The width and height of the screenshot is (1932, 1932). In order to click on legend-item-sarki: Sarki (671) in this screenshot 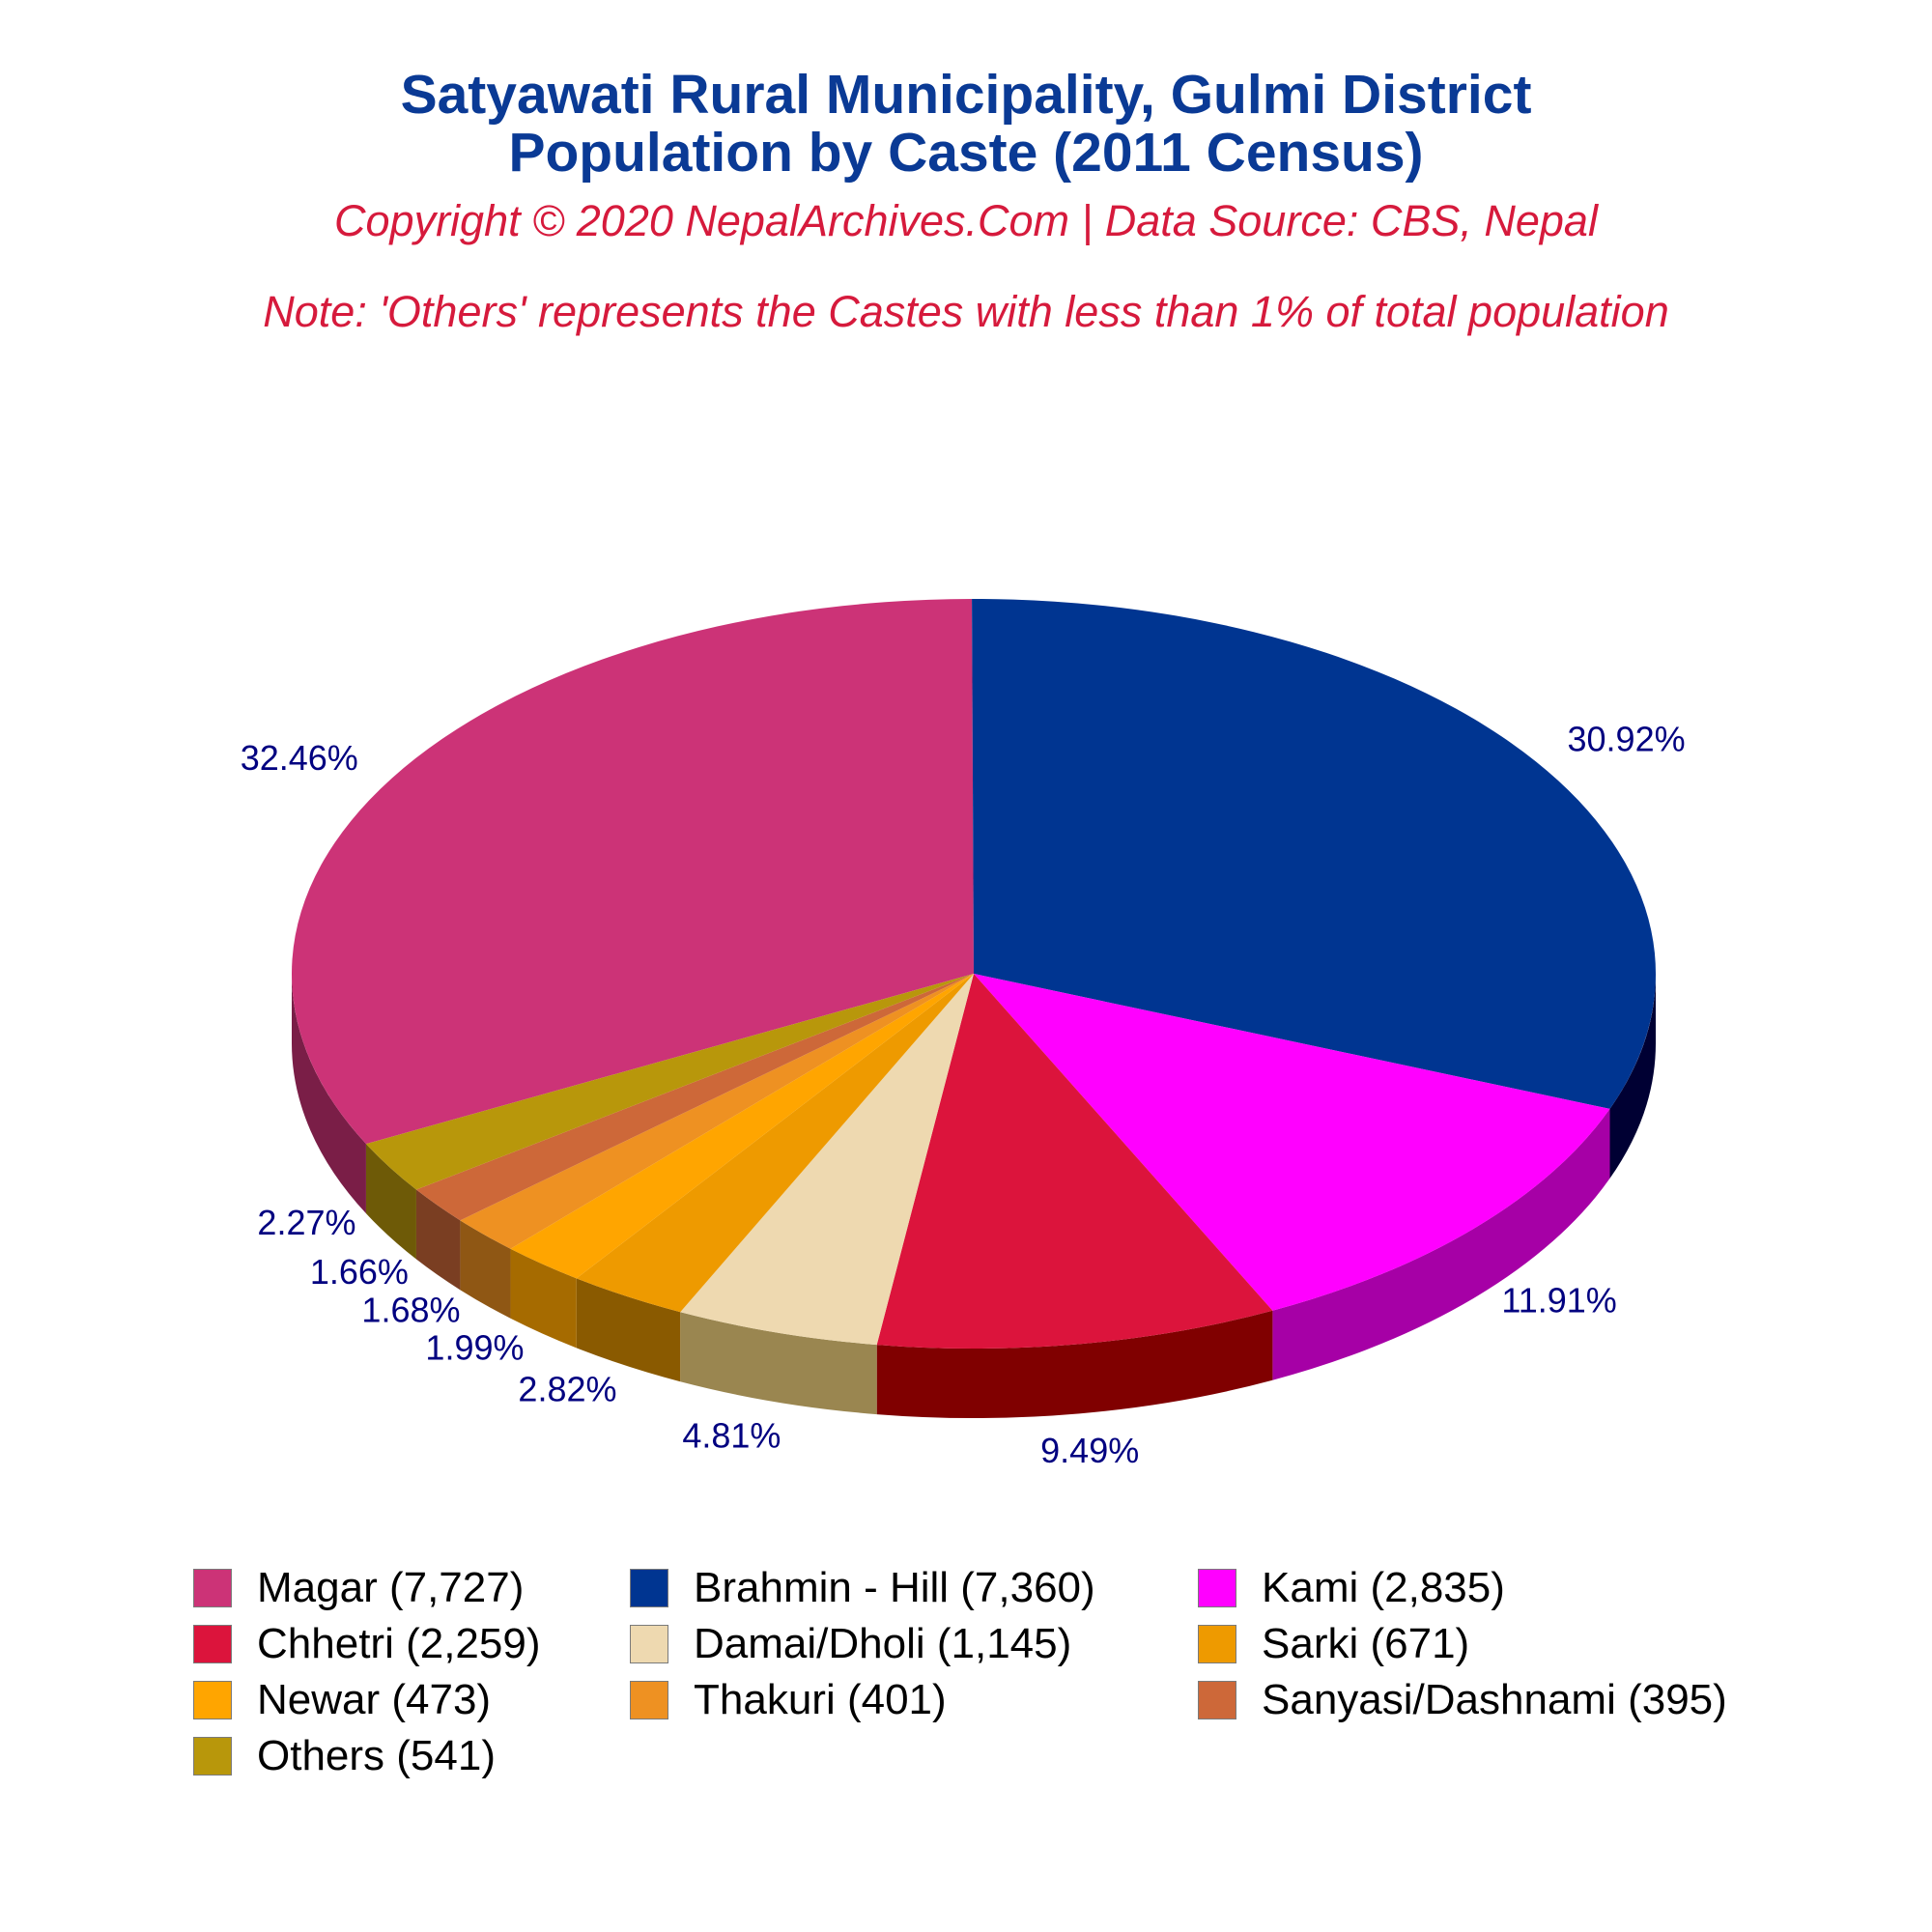, I will do `click(1333, 1644)`.